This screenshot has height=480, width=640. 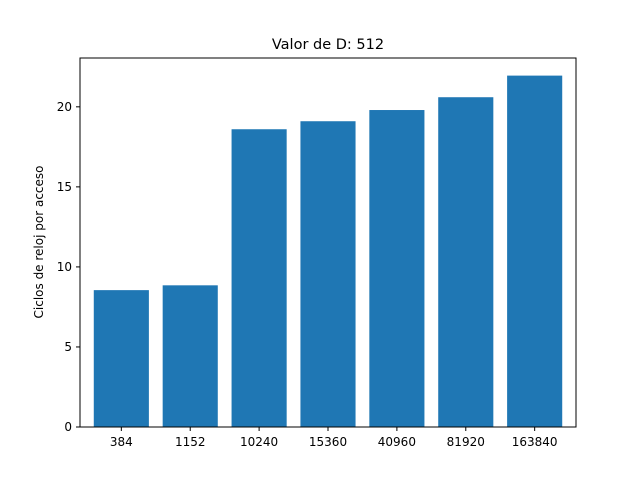 I want to click on x-tick-label: 10240, so click(x=259, y=442).